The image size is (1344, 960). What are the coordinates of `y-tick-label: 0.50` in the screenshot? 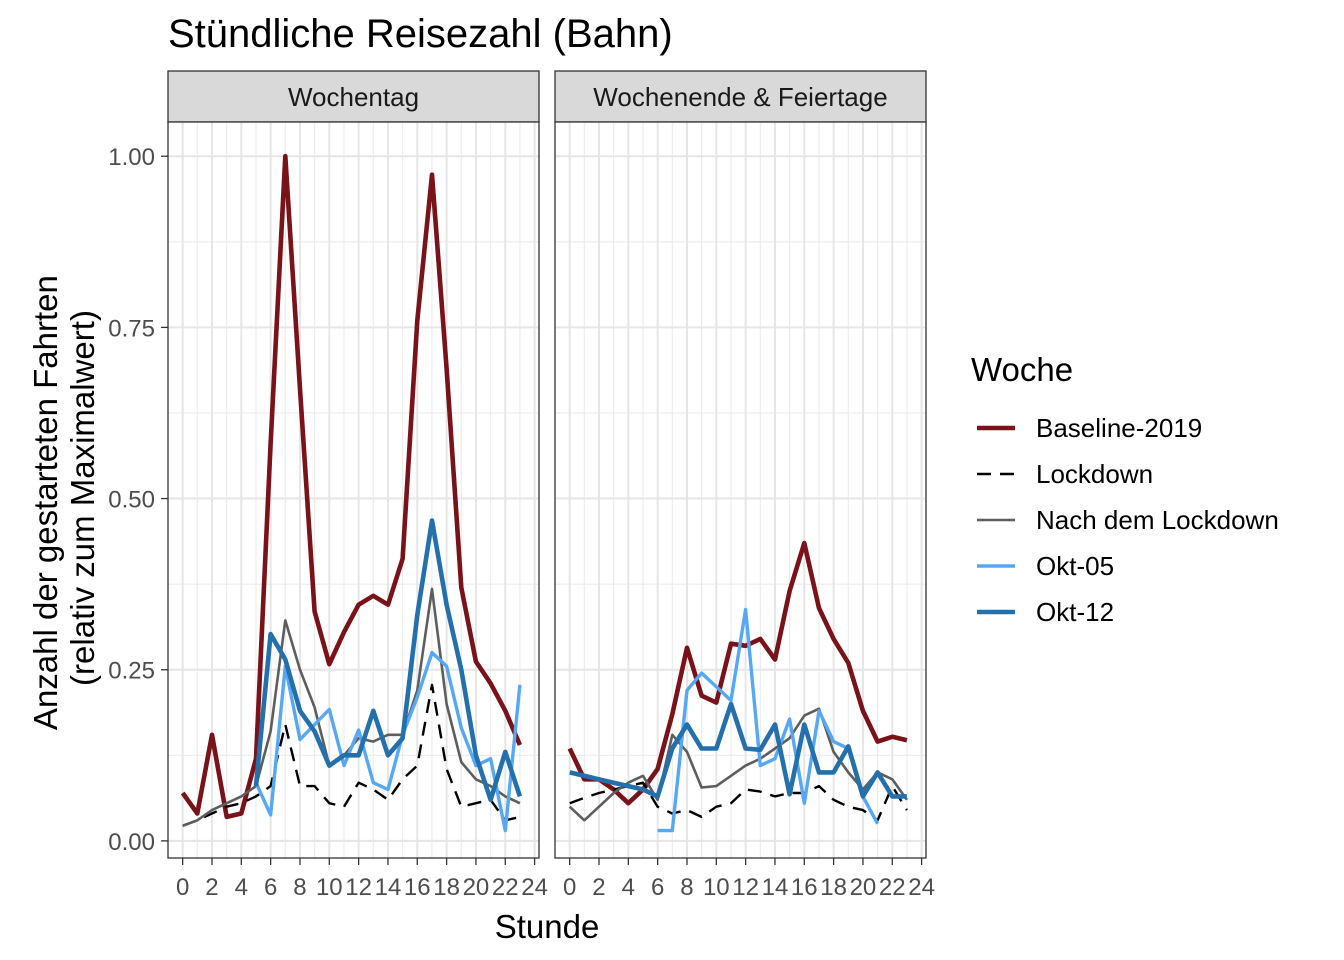 It's located at (131, 500).